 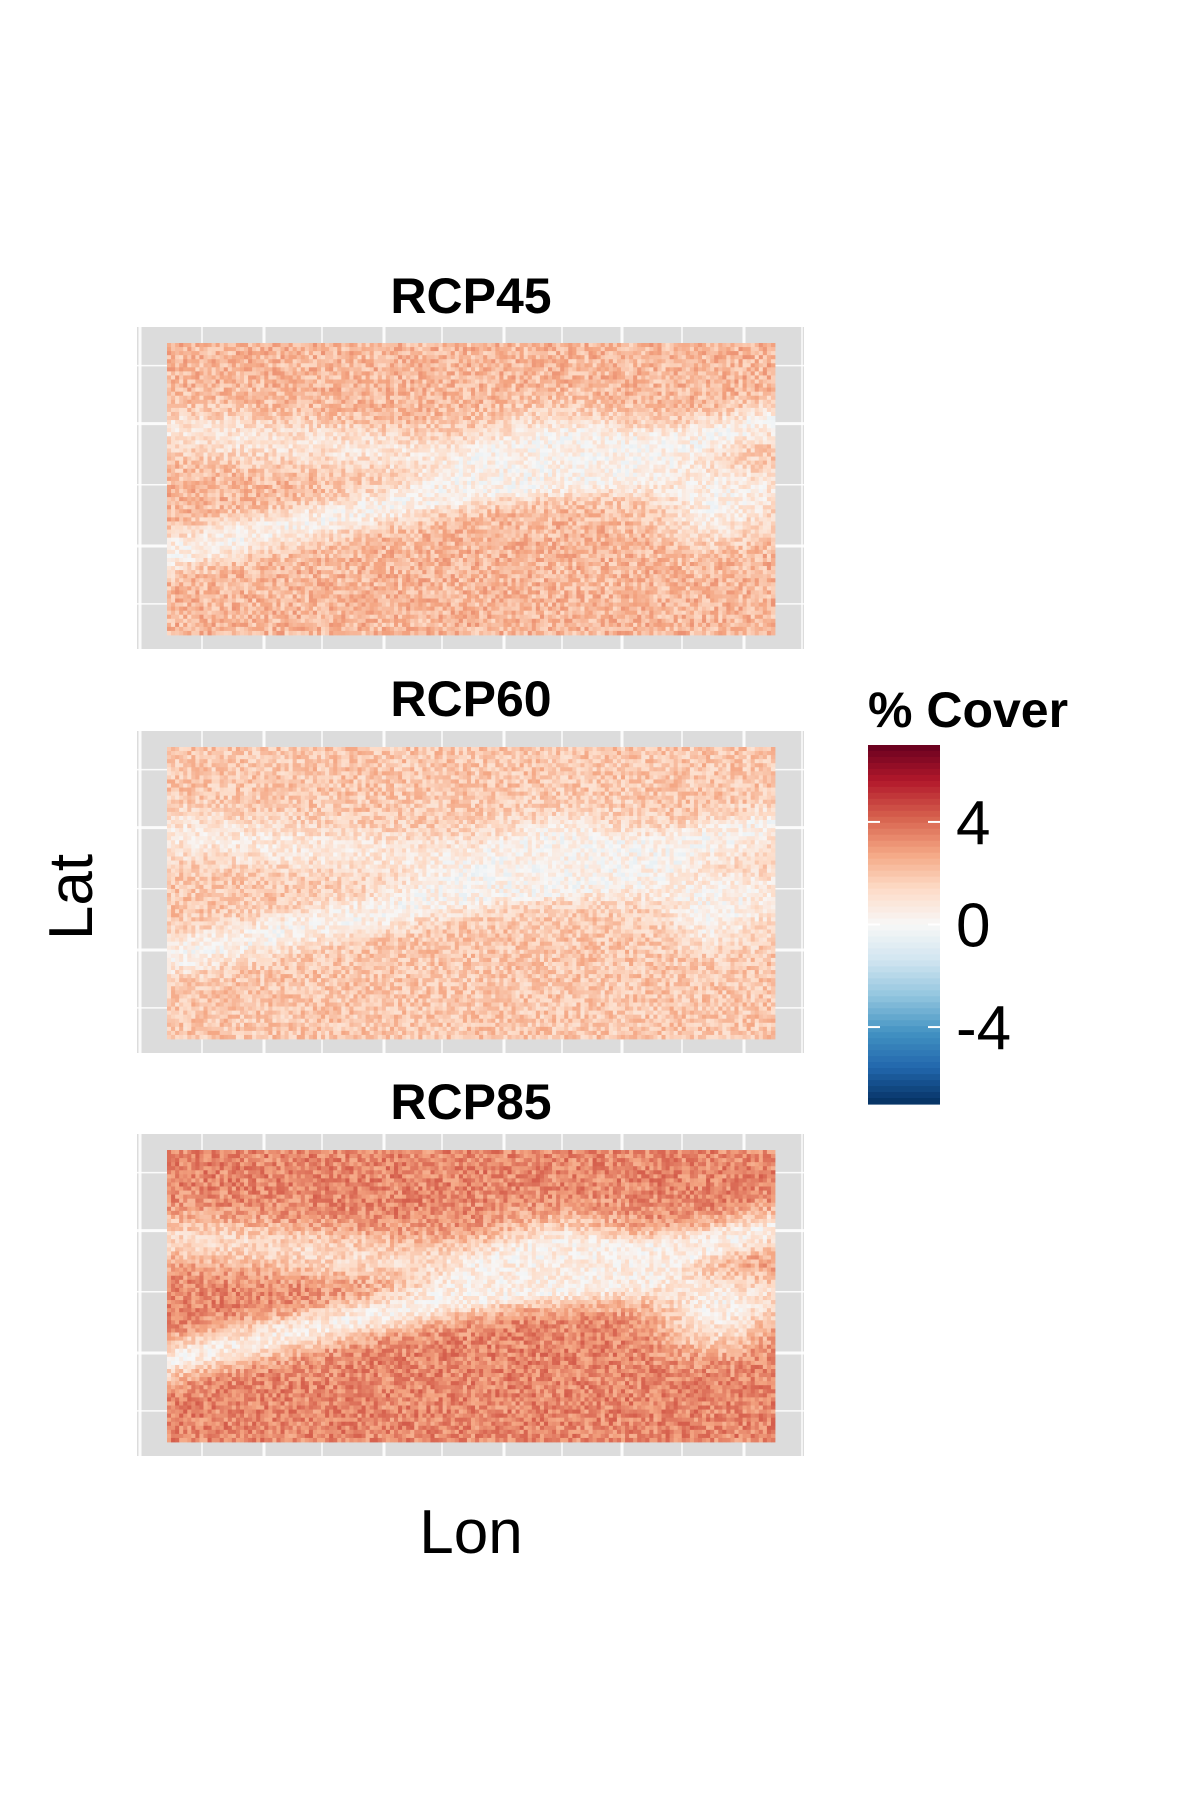 What do you see at coordinates (983, 1028) in the screenshot?
I see `legend-tick-label: -4` at bounding box center [983, 1028].